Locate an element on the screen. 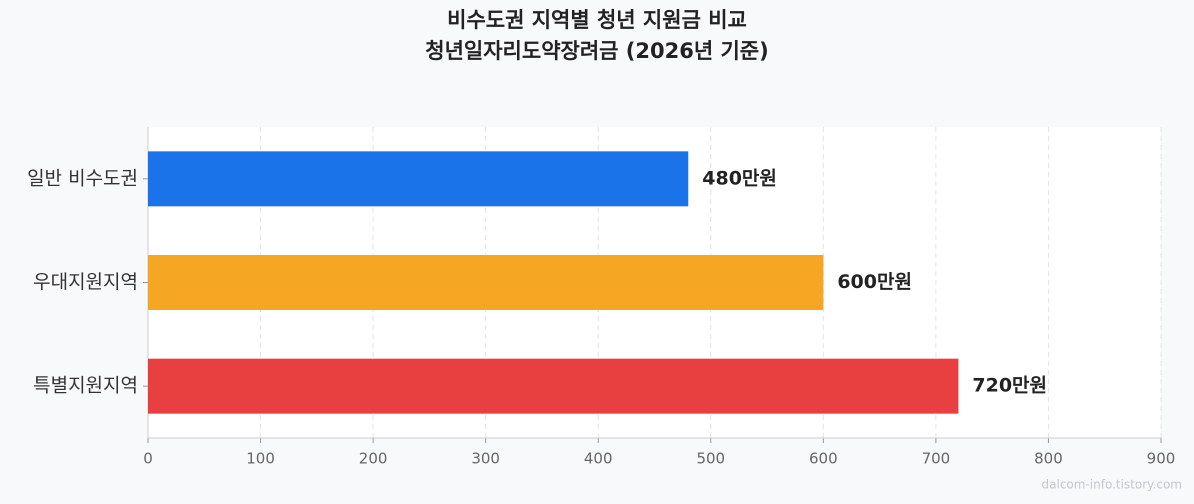 The height and width of the screenshot is (504, 1194). y-tick-label: 우대지원지역 is located at coordinates (85, 282).